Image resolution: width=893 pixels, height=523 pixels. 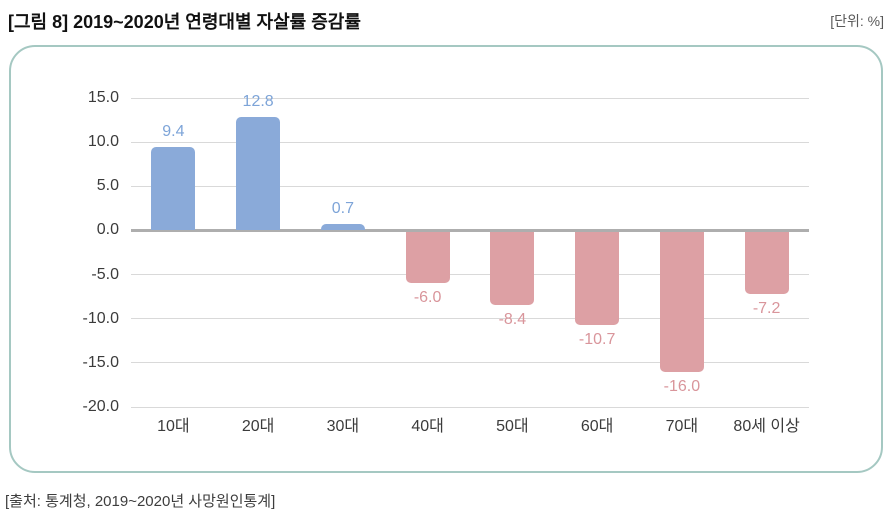 I want to click on bar-10대, so click(x=173, y=189).